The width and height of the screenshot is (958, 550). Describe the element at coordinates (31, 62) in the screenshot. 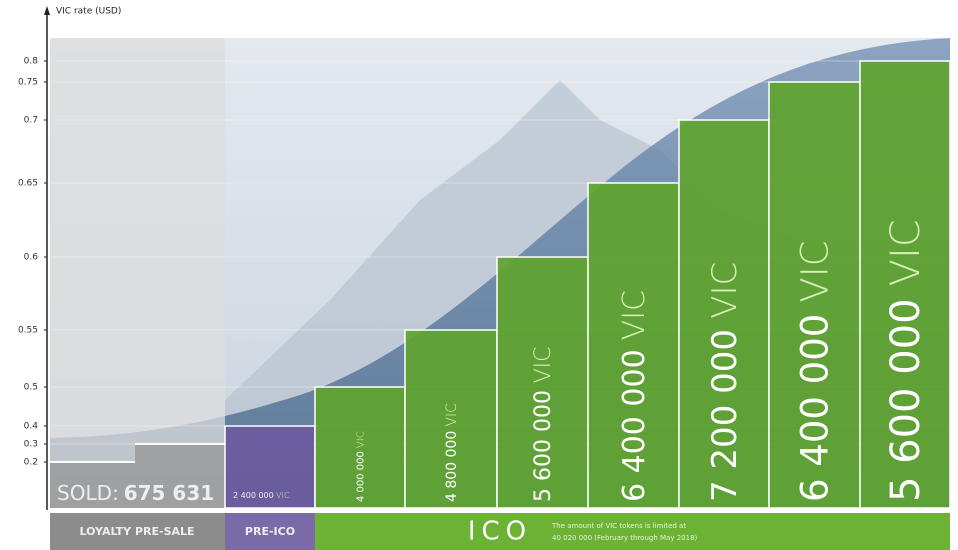

I see `y-tick-label: 0.8` at that location.